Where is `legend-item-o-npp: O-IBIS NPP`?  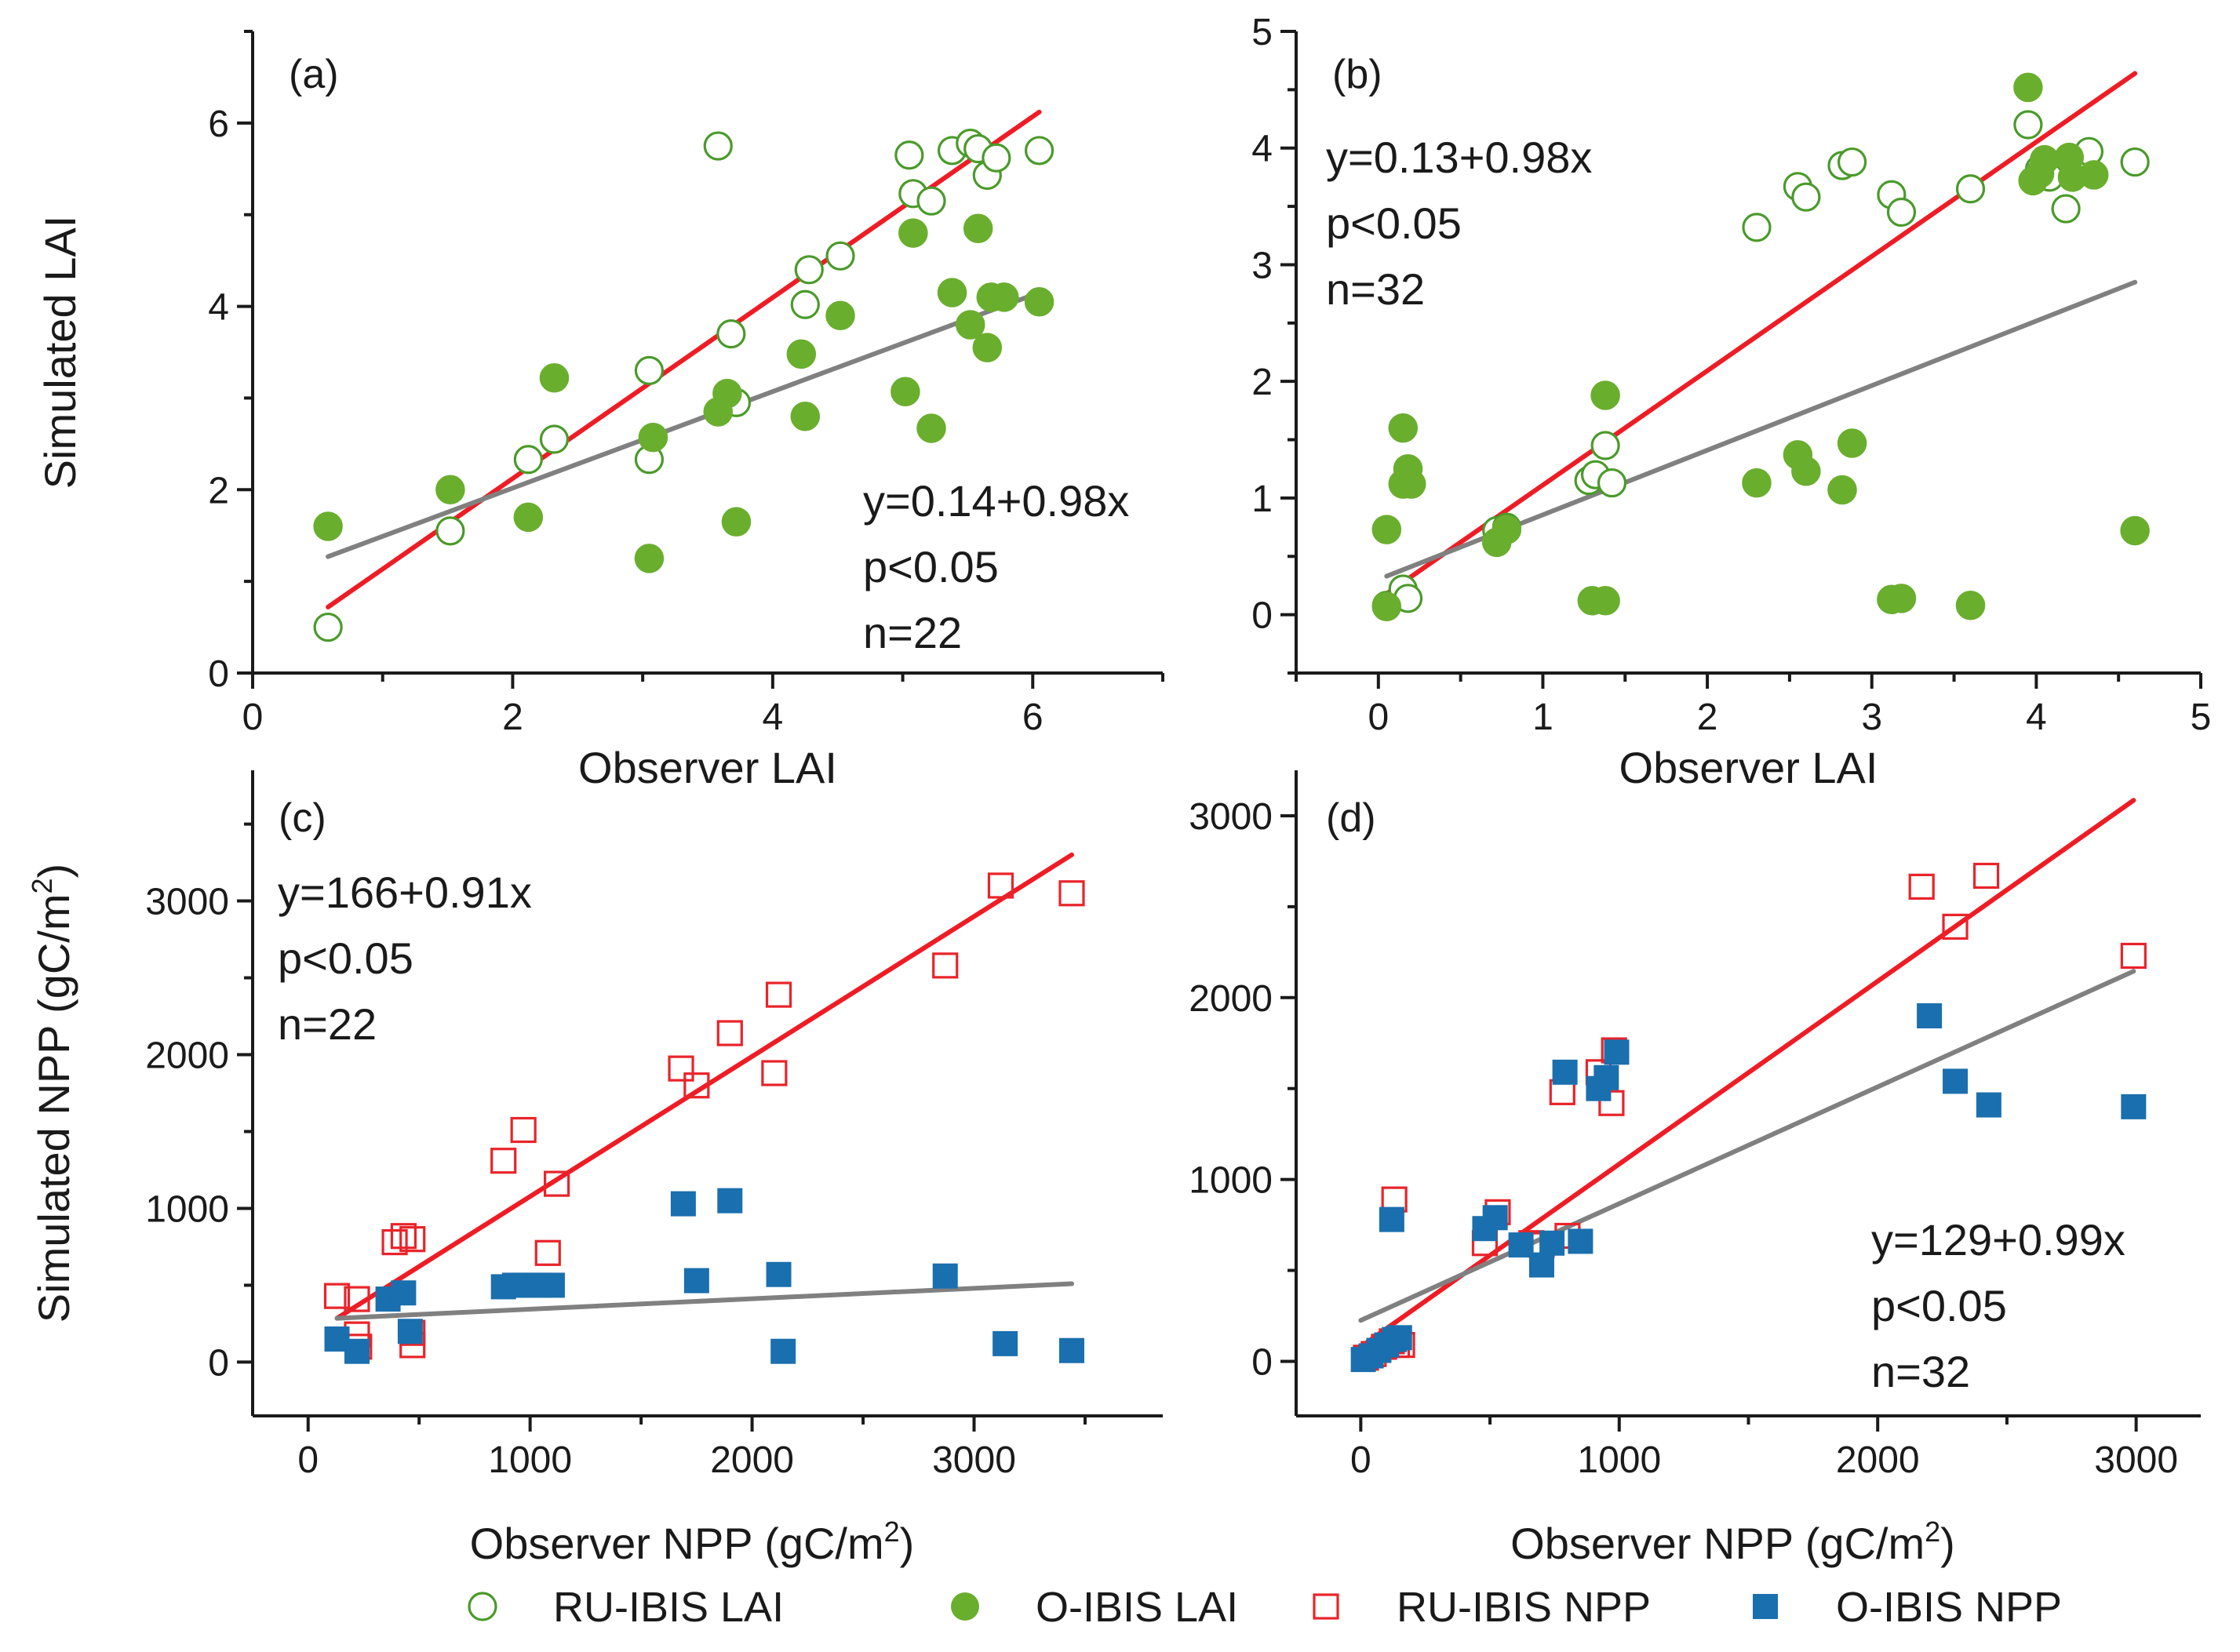
legend-item-o-npp: O-IBIS NPP is located at coordinates (1907, 1608).